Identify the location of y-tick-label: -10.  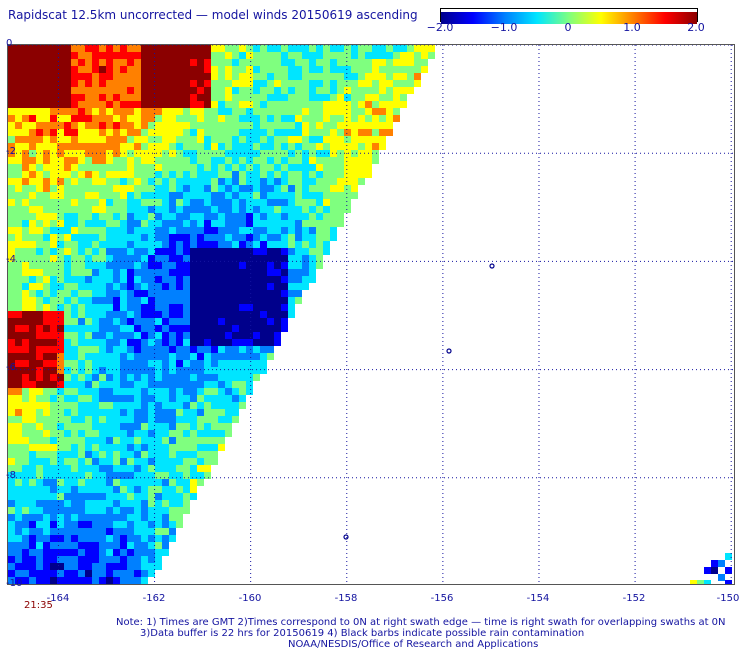
(14, 583).